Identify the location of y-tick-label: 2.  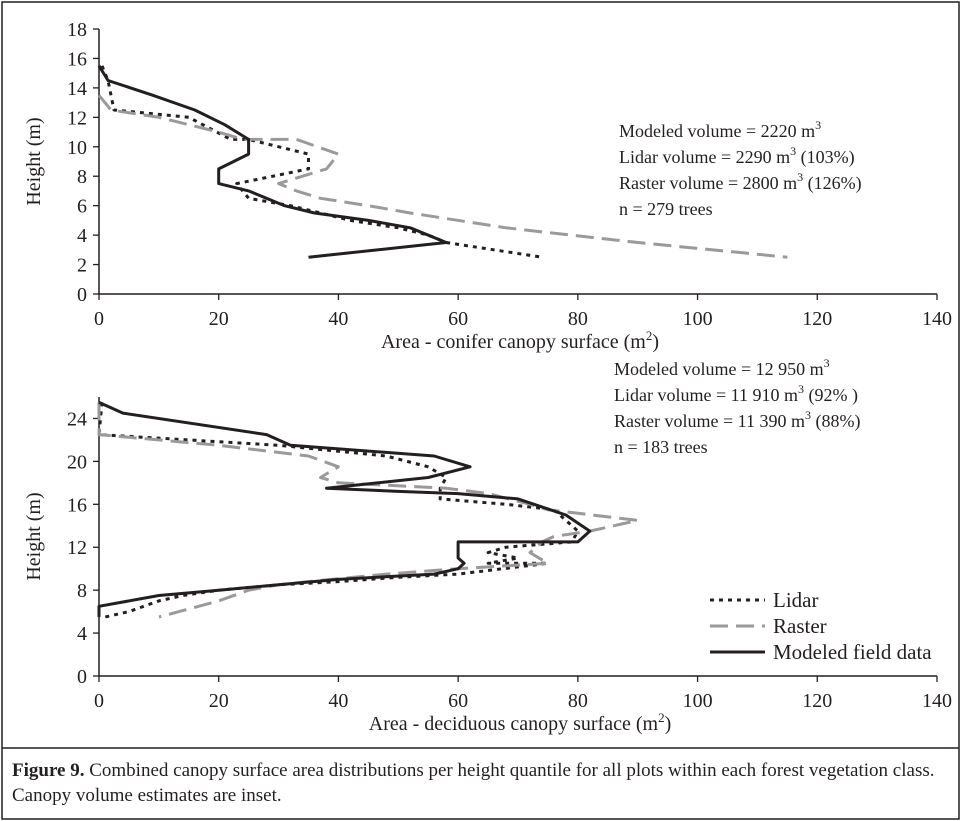
(82, 266).